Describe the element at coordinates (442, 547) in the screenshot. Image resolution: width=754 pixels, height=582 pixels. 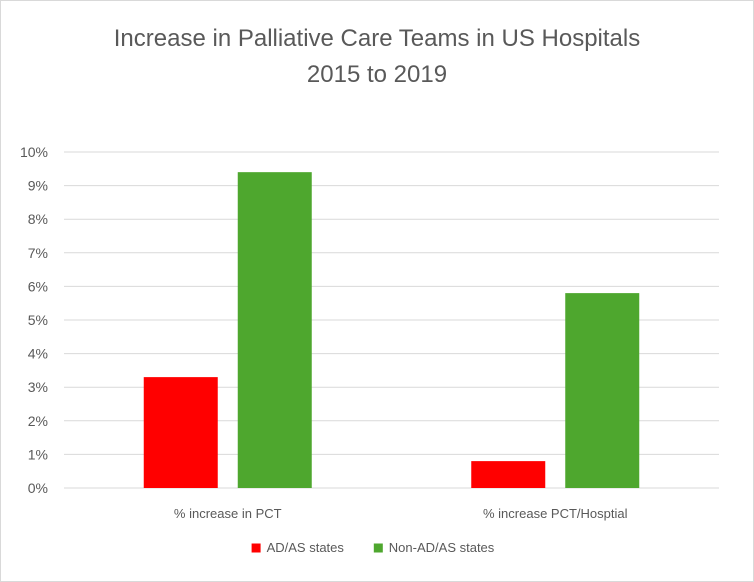
I see `legend-label: Non-AD/AS states` at that location.